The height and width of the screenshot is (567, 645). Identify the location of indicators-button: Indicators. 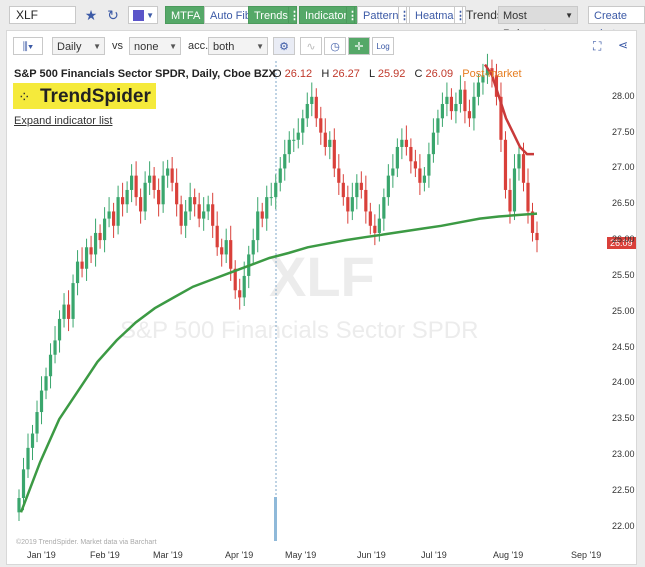
(329, 15).